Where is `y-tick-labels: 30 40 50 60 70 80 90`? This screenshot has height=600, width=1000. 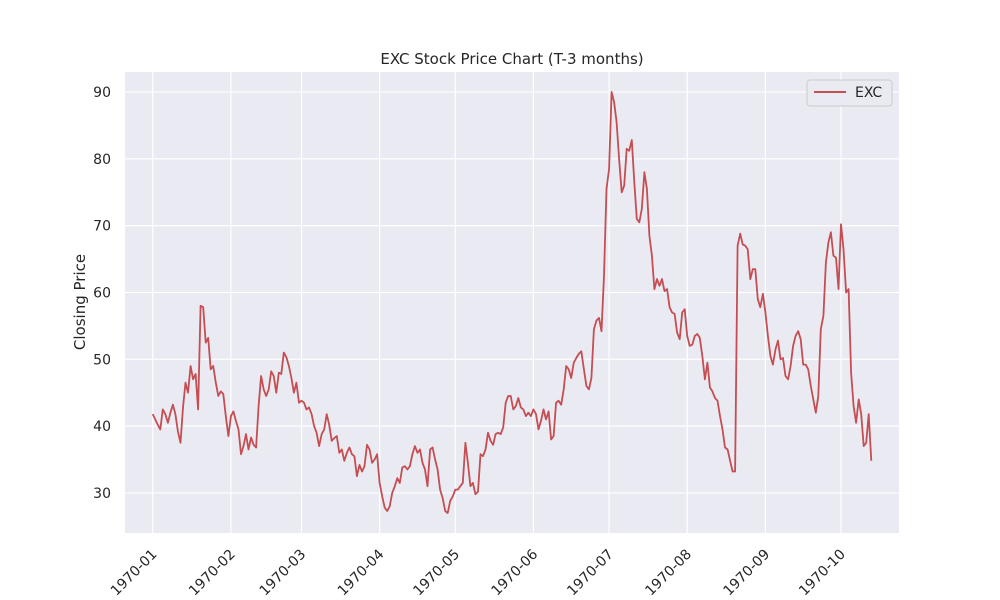
y-tick-labels: 30 40 50 60 70 80 90 is located at coordinates (102, 293).